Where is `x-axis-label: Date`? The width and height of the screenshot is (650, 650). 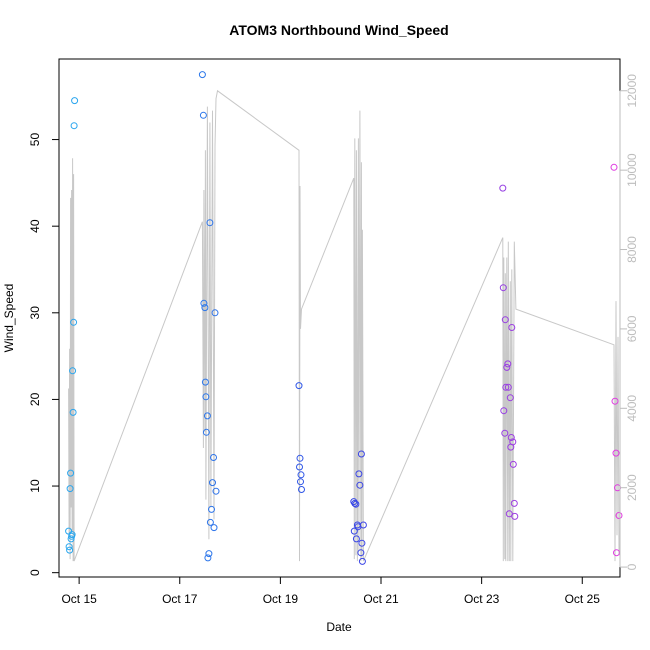 x-axis-label: Date is located at coordinates (339, 627).